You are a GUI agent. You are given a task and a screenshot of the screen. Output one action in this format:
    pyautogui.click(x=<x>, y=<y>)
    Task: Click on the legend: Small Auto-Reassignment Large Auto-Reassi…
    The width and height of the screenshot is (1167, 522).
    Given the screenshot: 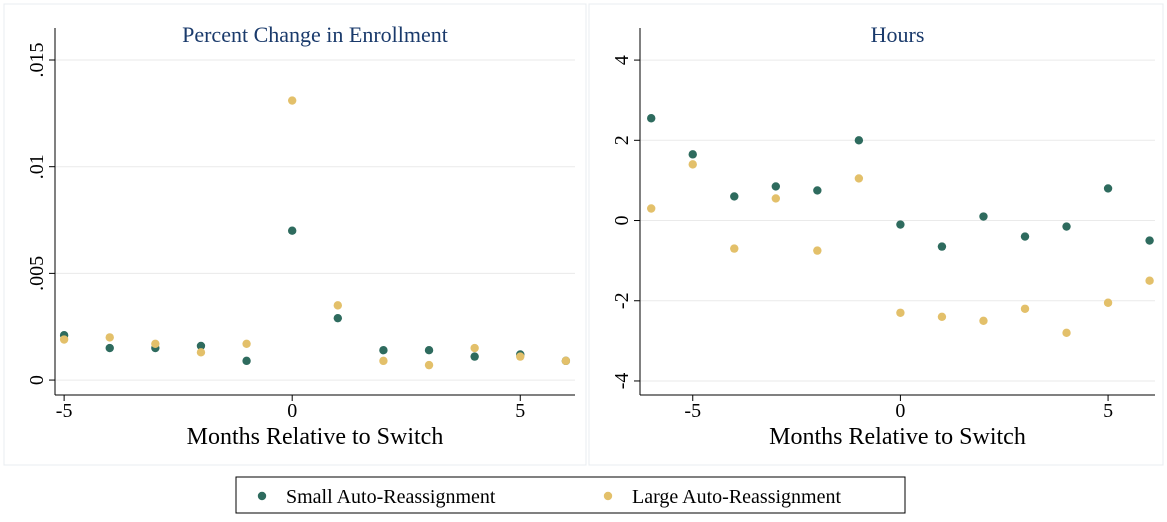 What is the action you would take?
    pyautogui.click(x=570, y=495)
    